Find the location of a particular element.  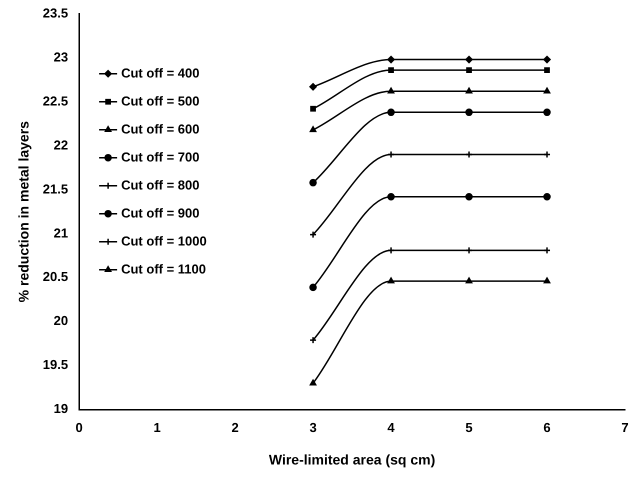

y-tick-label: 19.5 is located at coordinates (55, 364).